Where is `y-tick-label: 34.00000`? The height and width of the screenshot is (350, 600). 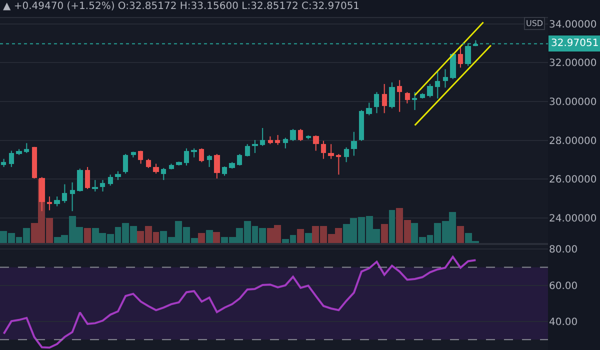
y-tick-label: 34.00000 is located at coordinates (573, 24).